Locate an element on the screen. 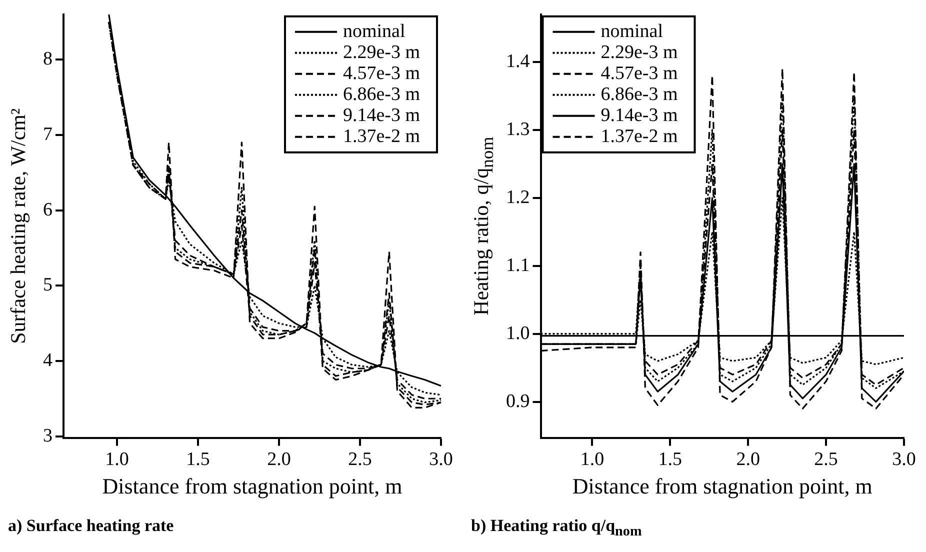 This screenshot has width=926, height=552. y-tick-label: 1.1 is located at coordinates (518, 265).